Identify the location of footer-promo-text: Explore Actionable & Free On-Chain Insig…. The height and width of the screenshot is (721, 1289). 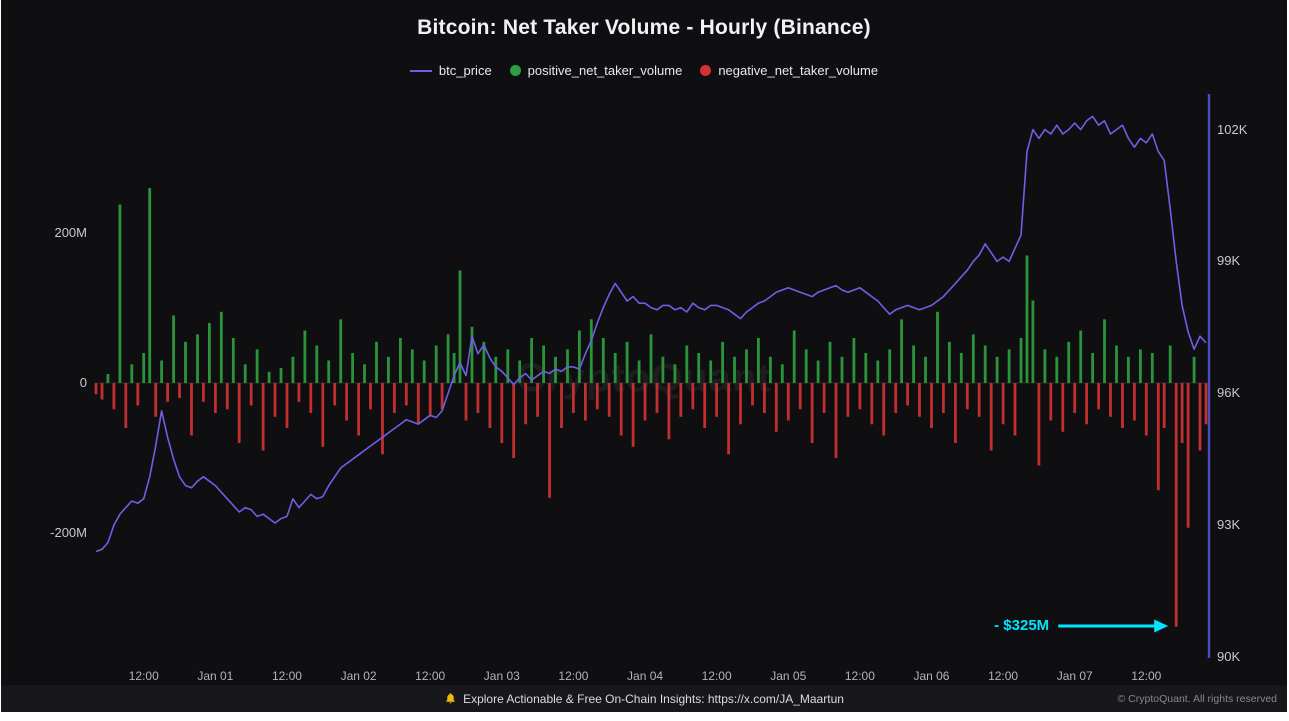
(653, 698).